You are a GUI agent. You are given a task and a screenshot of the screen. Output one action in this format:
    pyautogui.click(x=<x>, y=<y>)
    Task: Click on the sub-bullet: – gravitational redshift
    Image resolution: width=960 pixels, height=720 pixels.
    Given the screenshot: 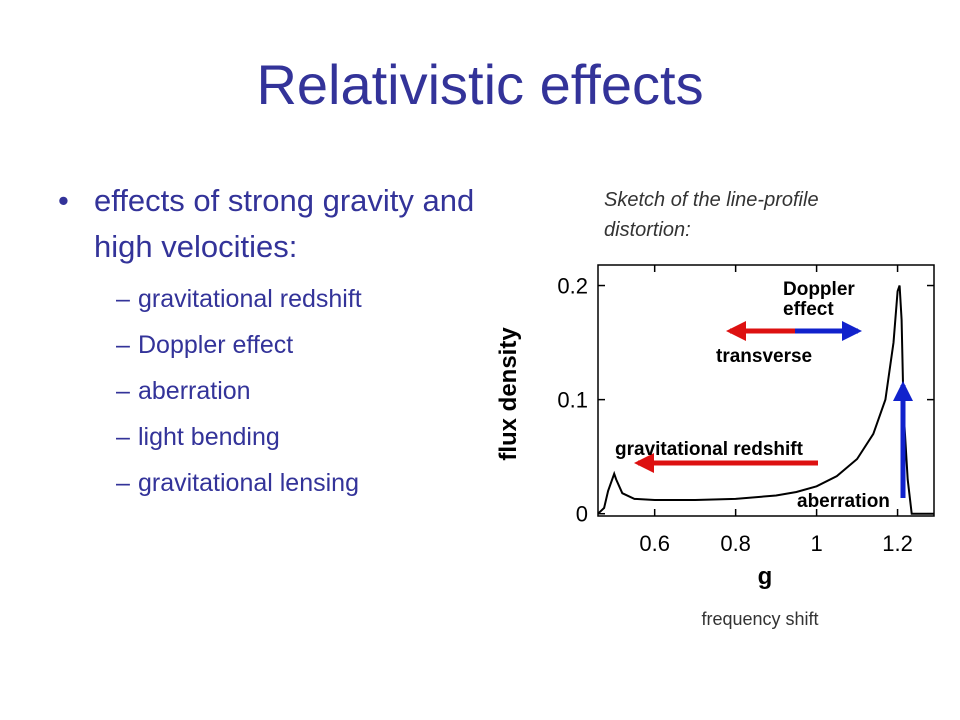 What is the action you would take?
    pyautogui.click(x=307, y=307)
    